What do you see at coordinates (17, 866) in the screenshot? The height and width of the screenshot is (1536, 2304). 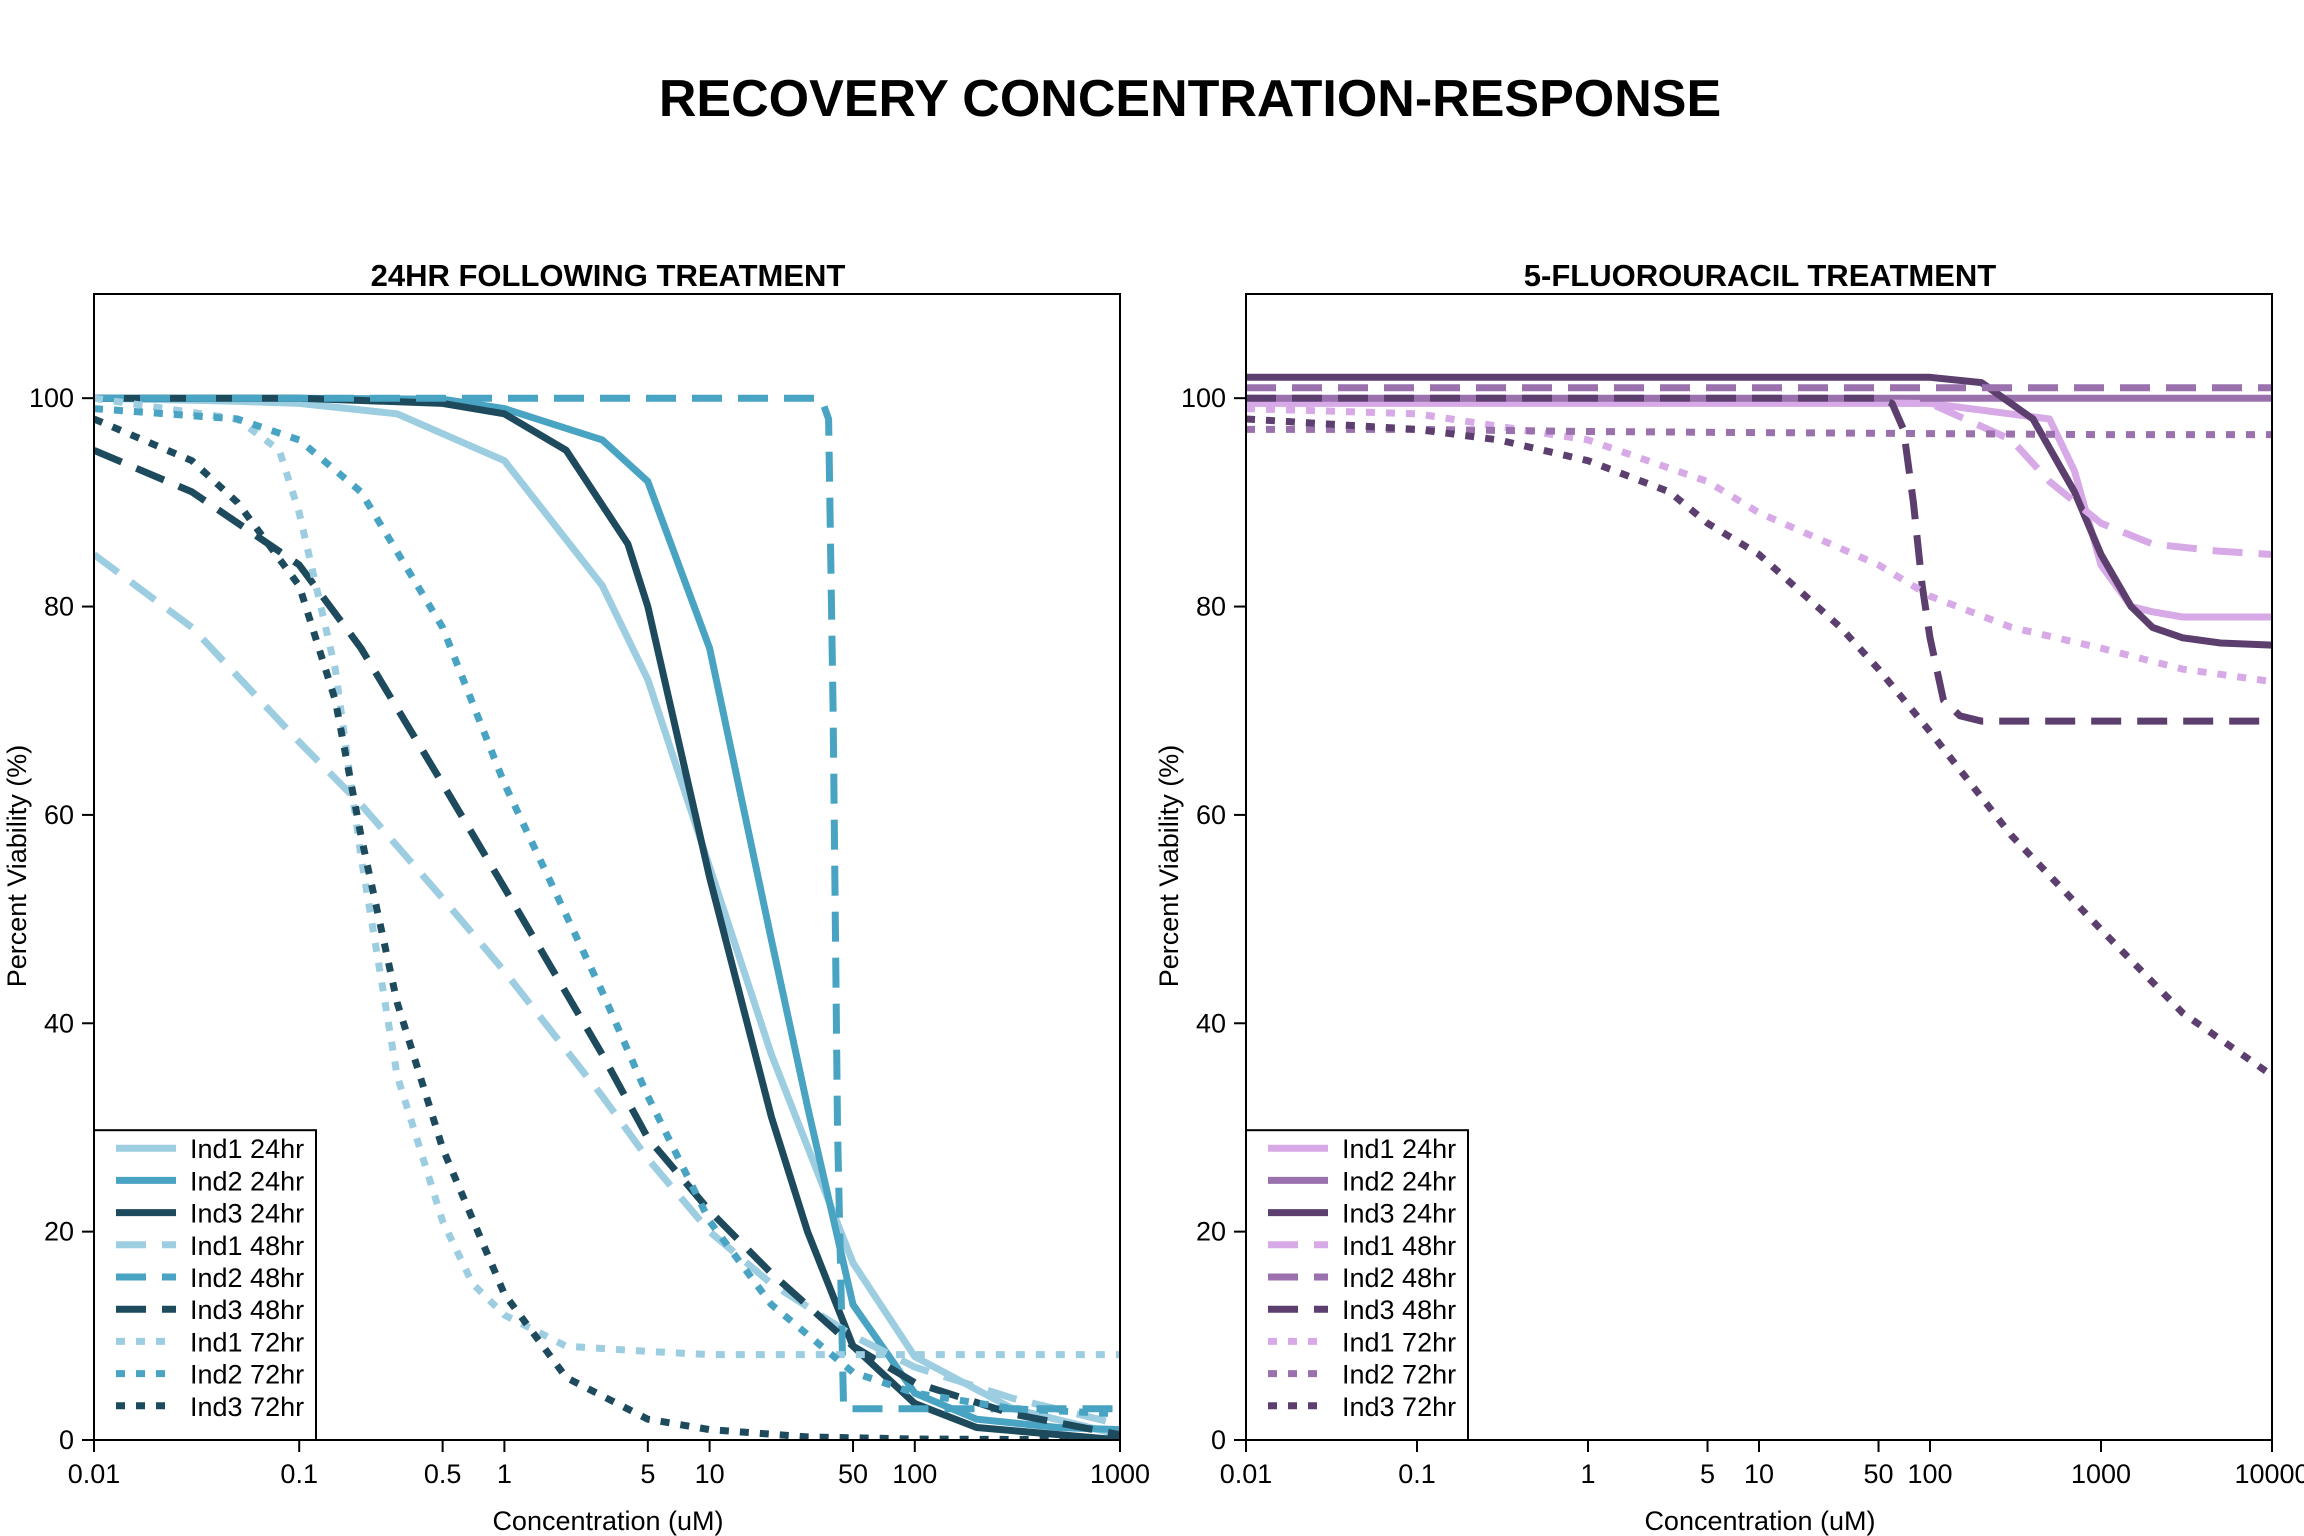 I see `left-y-axis-label: Percent Viability (%)` at bounding box center [17, 866].